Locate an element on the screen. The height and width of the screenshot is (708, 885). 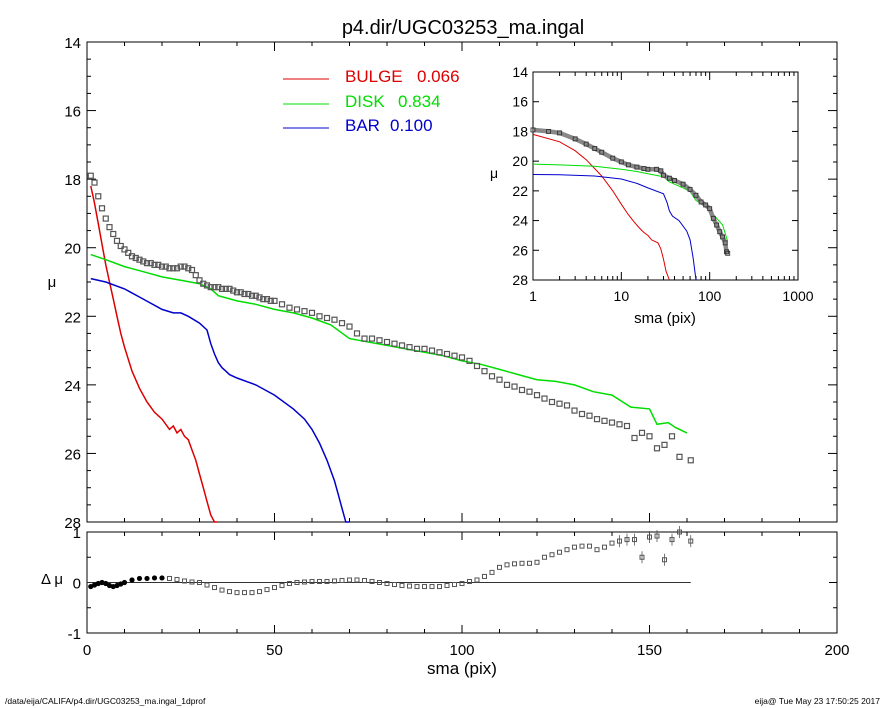
footer-timestamp: eija@ Tue May 23 17:50:25 2017 is located at coordinates (818, 701).